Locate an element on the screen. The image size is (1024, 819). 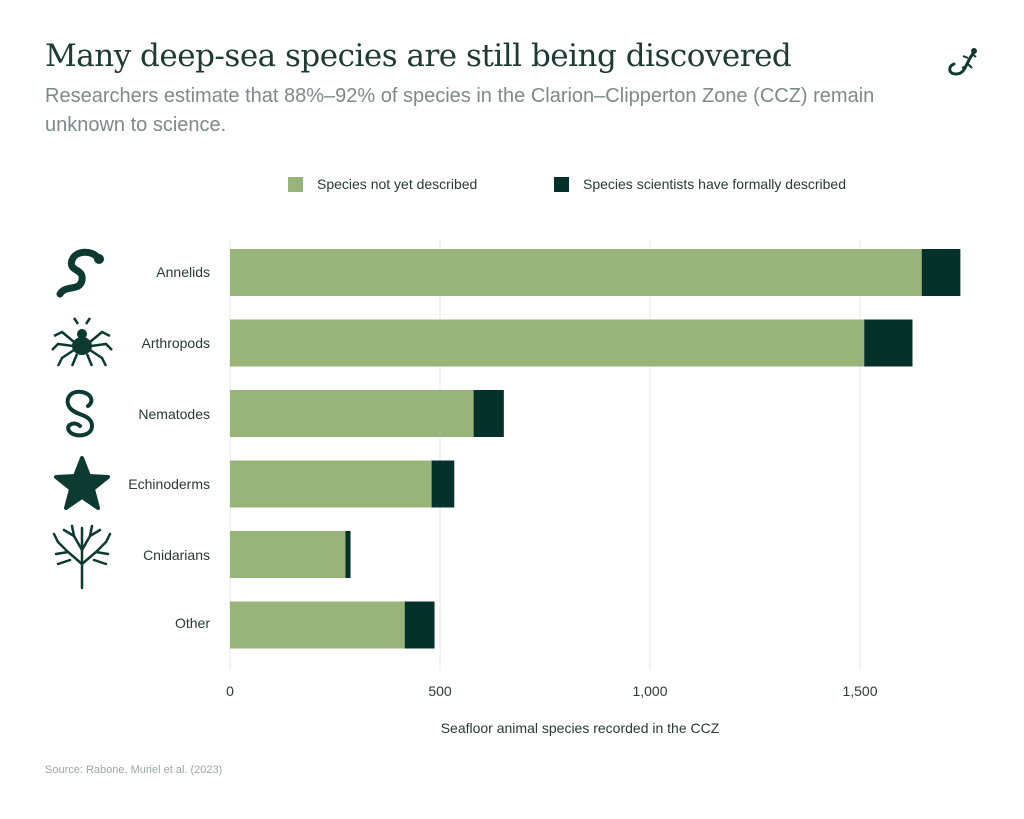
x-tick-label: 500 is located at coordinates (440, 691).